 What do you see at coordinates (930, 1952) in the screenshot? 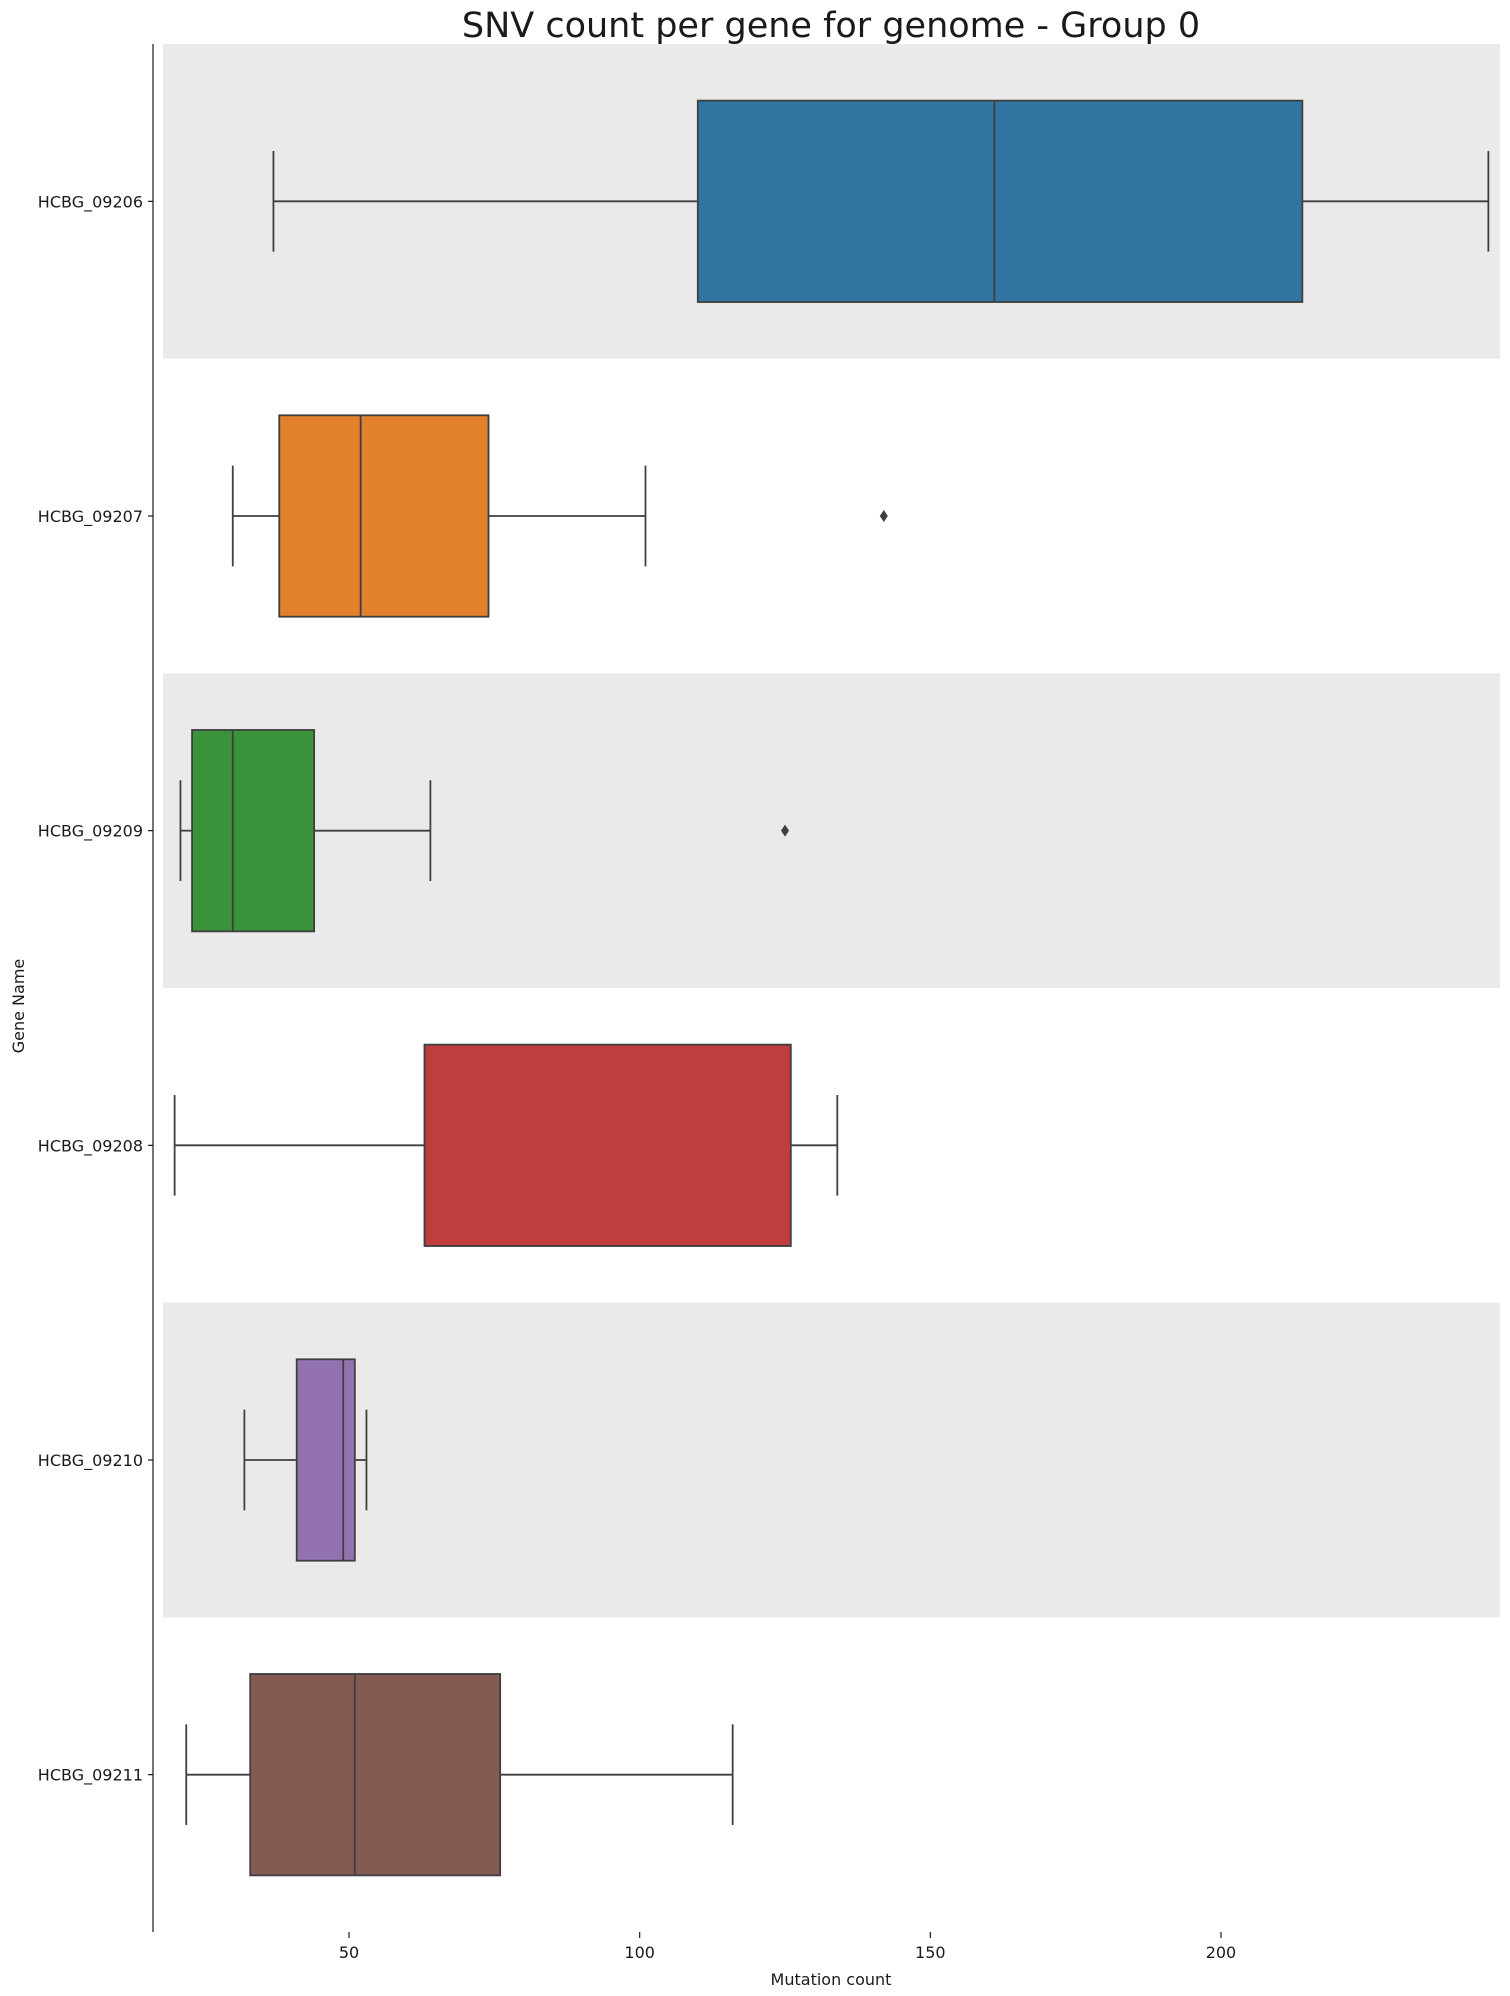
I see `x-tick-label: 150` at bounding box center [930, 1952].